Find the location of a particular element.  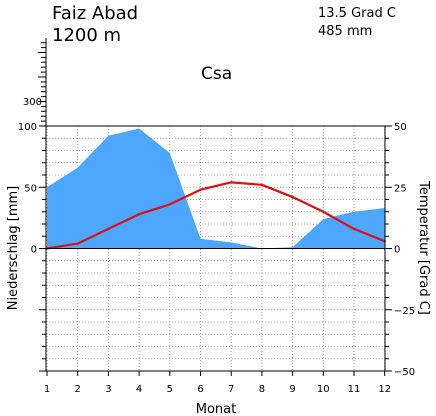

x-tick-label-12: 12 is located at coordinates (384, 389).